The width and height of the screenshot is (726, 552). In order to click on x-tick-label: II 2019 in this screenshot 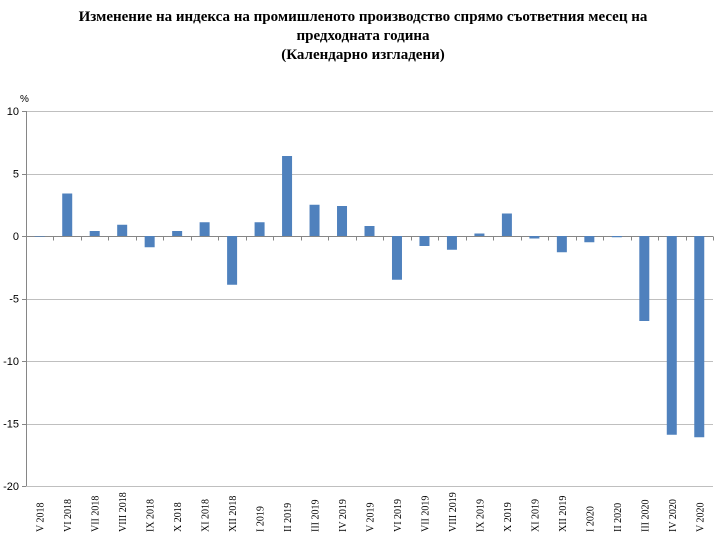, I will do `click(288, 517)`.